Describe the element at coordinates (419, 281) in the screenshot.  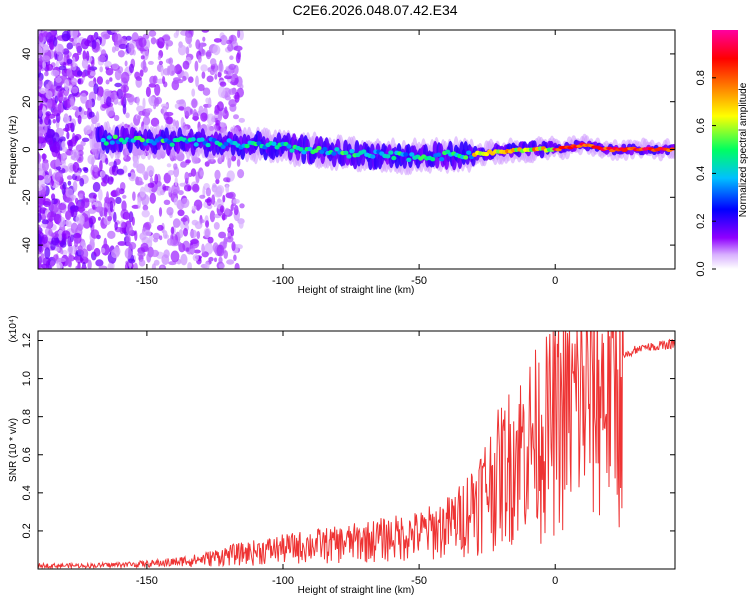
I see `spectrogram-xtick-label: -50` at that location.